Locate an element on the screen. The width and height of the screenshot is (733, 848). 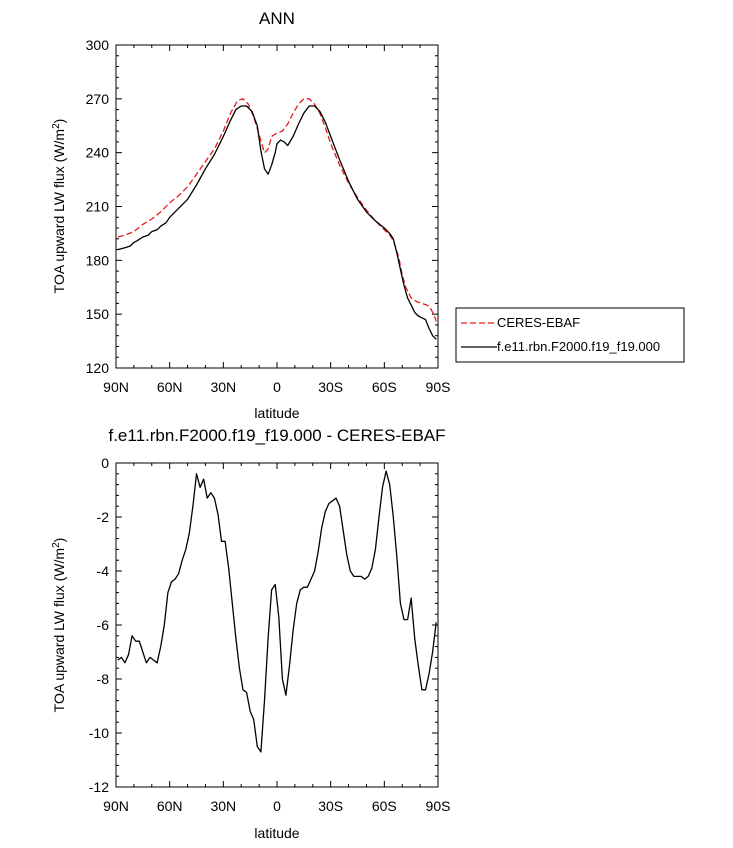
top-series-layer is located at coordinates (277, 219).